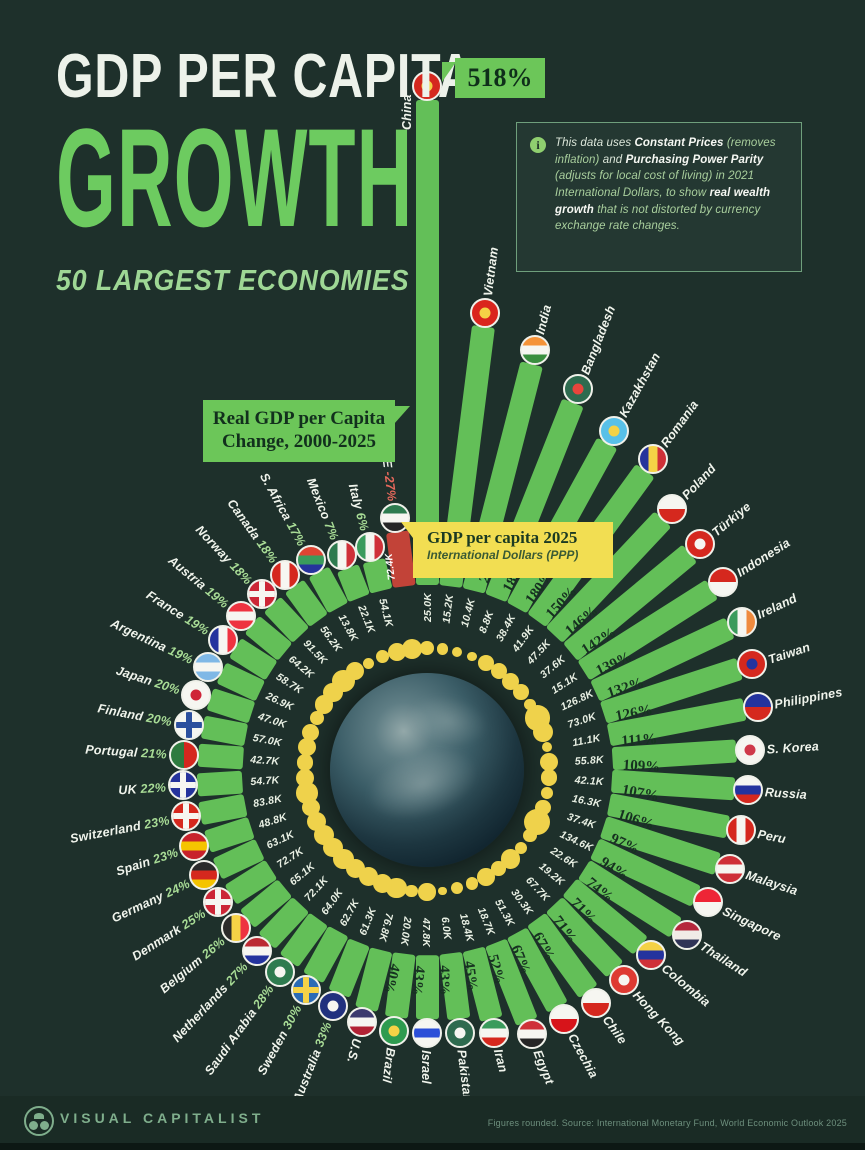 The height and width of the screenshot is (1150, 865). I want to click on flag-norway-icon, so click(262, 594).